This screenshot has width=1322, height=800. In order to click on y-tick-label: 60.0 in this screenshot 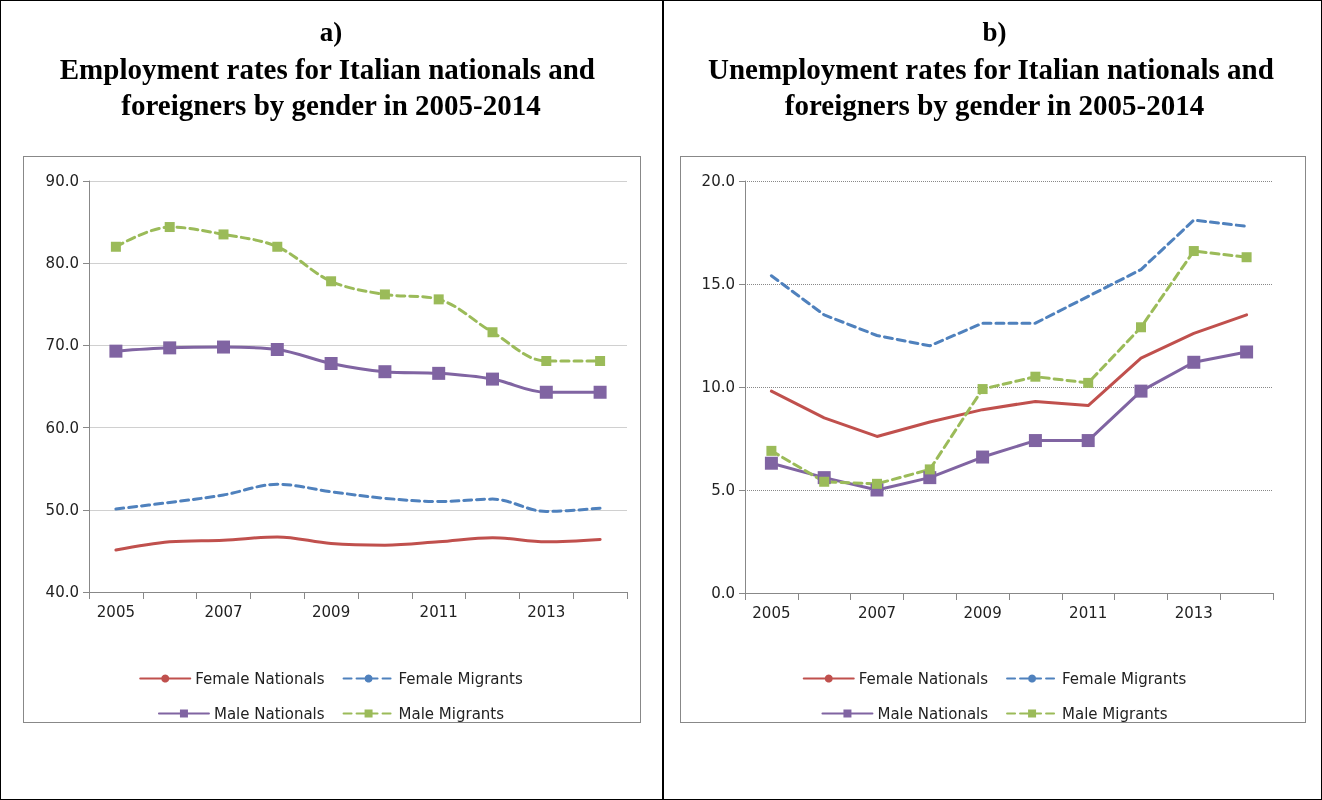, I will do `click(62, 427)`.